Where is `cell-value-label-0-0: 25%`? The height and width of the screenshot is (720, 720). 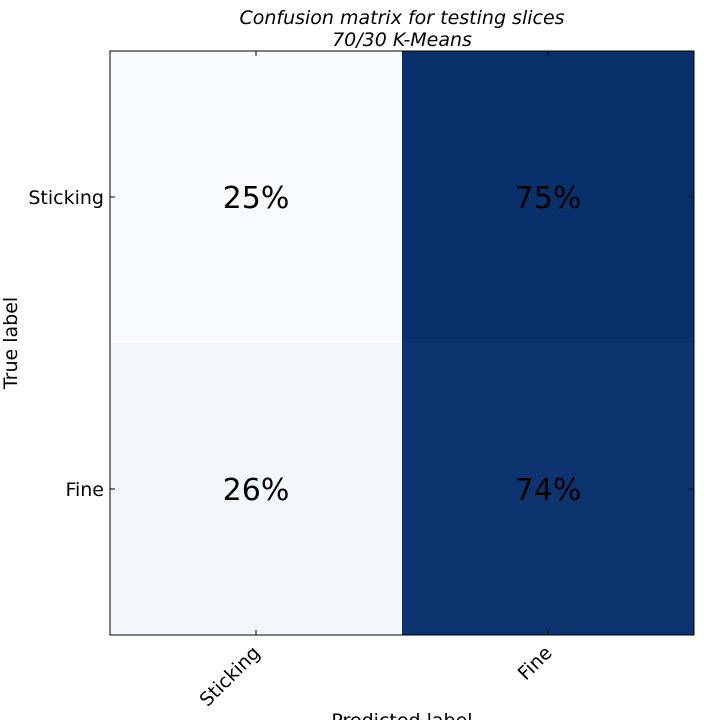
cell-value-label-0-0: 25% is located at coordinates (256, 198).